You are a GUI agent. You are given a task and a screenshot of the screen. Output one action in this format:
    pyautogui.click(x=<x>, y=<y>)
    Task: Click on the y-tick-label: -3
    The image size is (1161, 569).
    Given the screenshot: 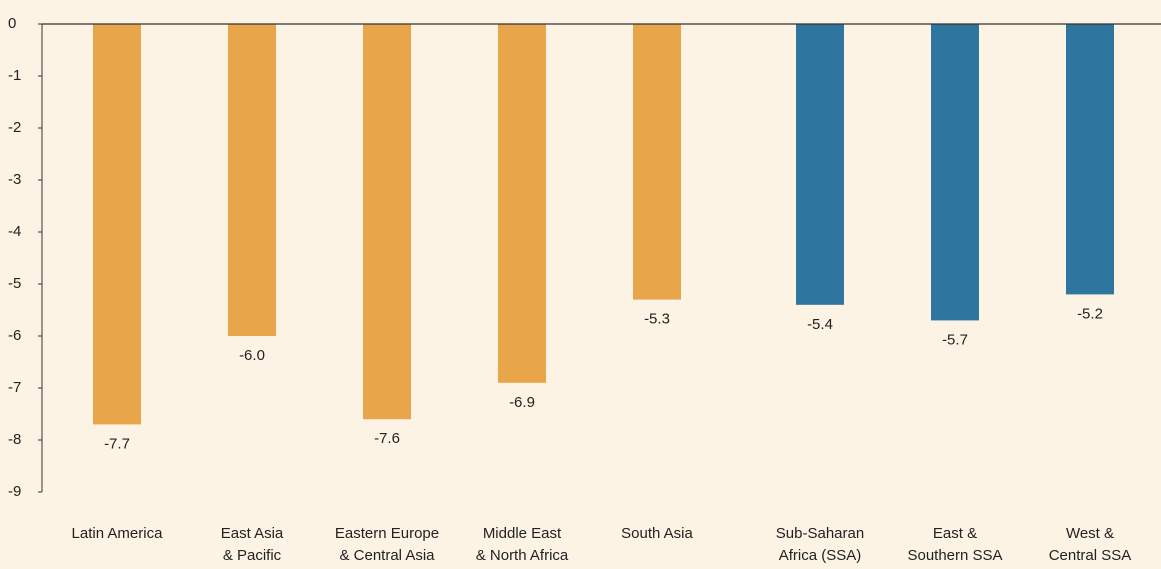 What is the action you would take?
    pyautogui.click(x=14, y=179)
    